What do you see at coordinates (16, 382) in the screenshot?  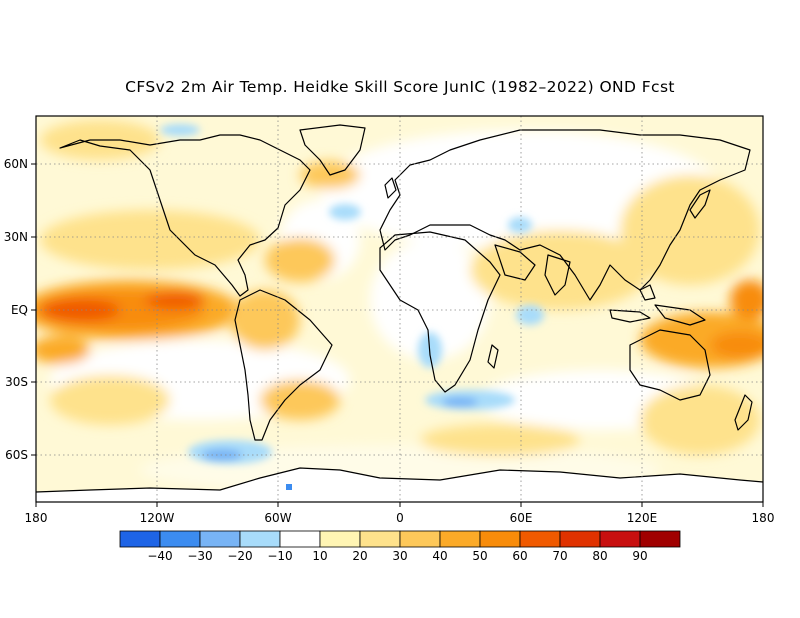 I see `lat-label-30s: 30S` at bounding box center [16, 382].